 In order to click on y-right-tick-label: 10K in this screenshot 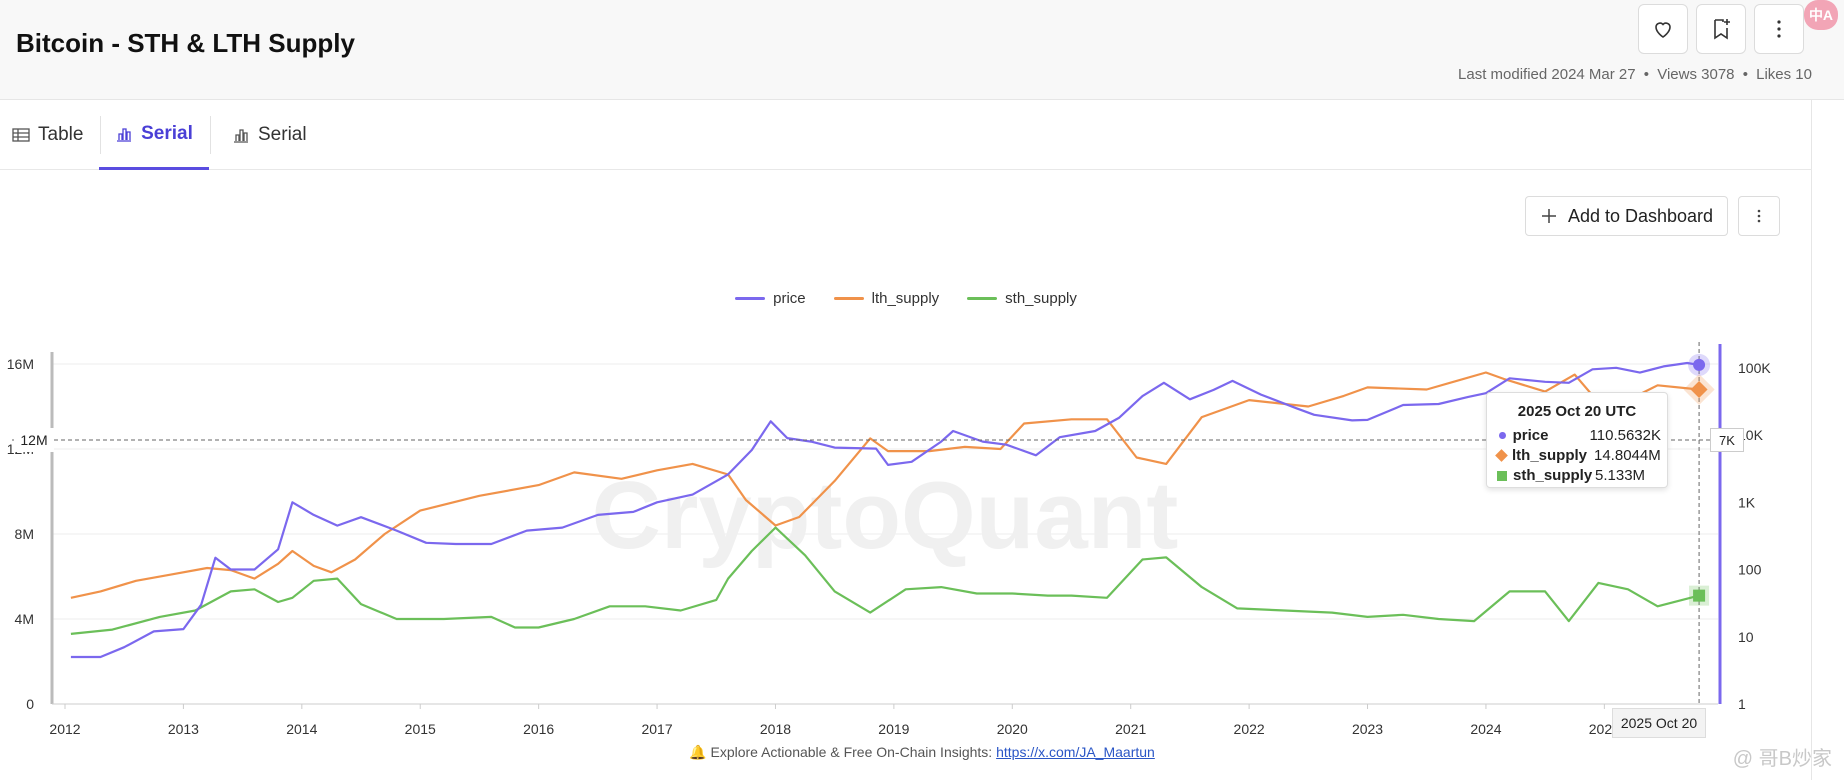, I will do `click(1751, 435)`.